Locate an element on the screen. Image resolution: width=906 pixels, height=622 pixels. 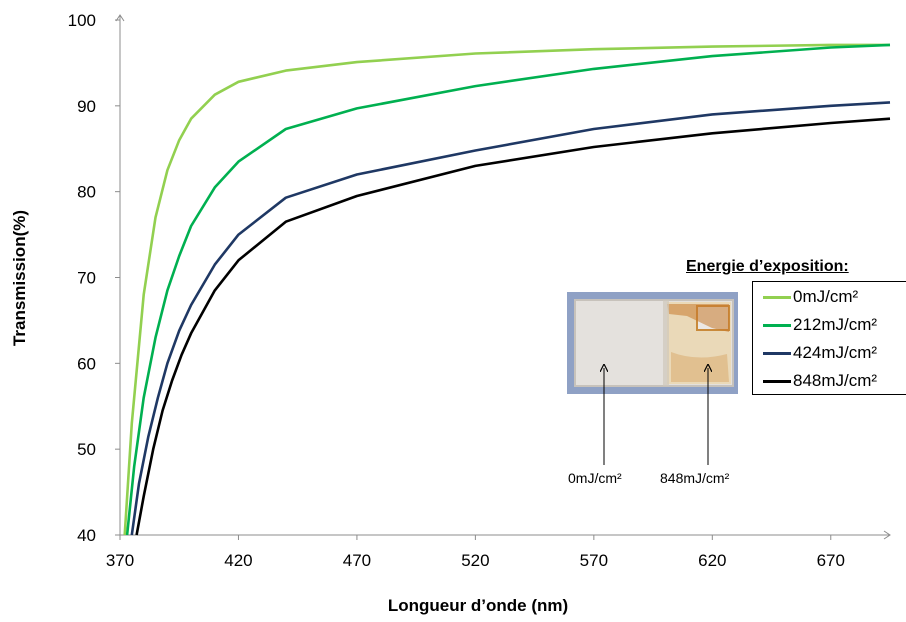
x-axis-arrow is located at coordinates (887, 535).